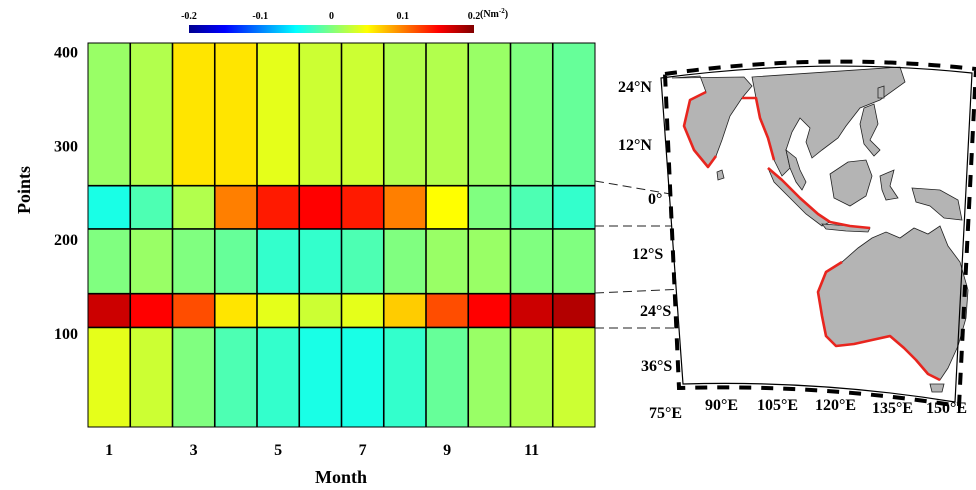 This screenshot has height=490, width=976. What do you see at coordinates (24, 190) in the screenshot?
I see `y-axis-title: Points` at bounding box center [24, 190].